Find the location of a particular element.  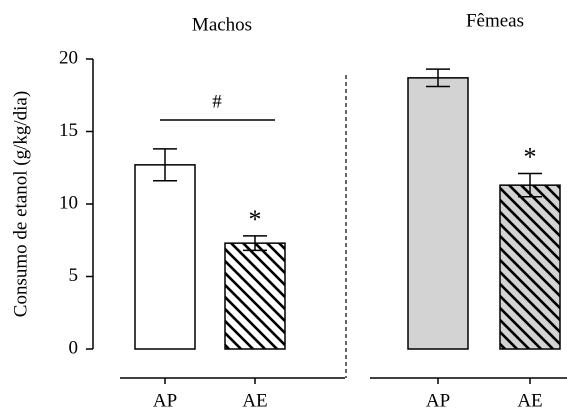

y-tick-label: 0 is located at coordinates (74, 347).